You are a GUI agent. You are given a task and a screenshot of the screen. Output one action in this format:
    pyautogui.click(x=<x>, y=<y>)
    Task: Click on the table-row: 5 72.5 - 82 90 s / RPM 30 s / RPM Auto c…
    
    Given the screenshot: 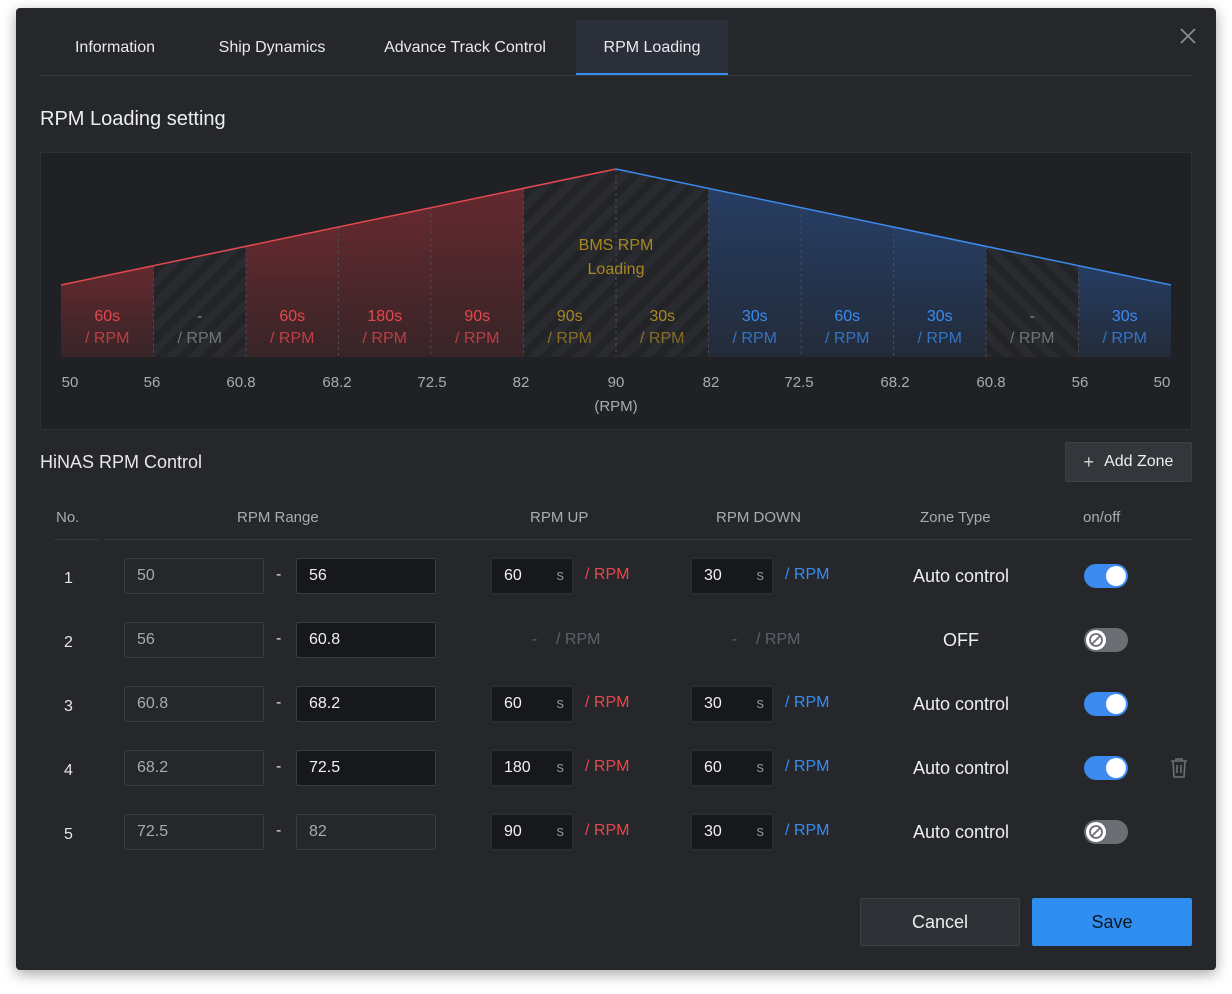 What is the action you would take?
    pyautogui.click(x=623, y=836)
    